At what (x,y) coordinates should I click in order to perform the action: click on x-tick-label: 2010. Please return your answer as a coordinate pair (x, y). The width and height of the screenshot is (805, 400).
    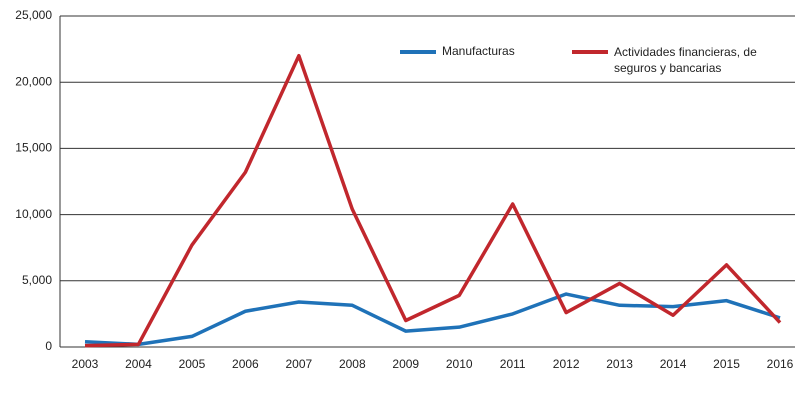
    Looking at the image, I should click on (459, 364).